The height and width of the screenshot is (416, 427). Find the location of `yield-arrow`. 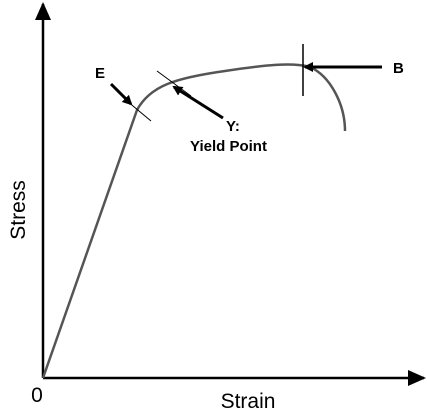

yield-arrow is located at coordinates (198, 102).